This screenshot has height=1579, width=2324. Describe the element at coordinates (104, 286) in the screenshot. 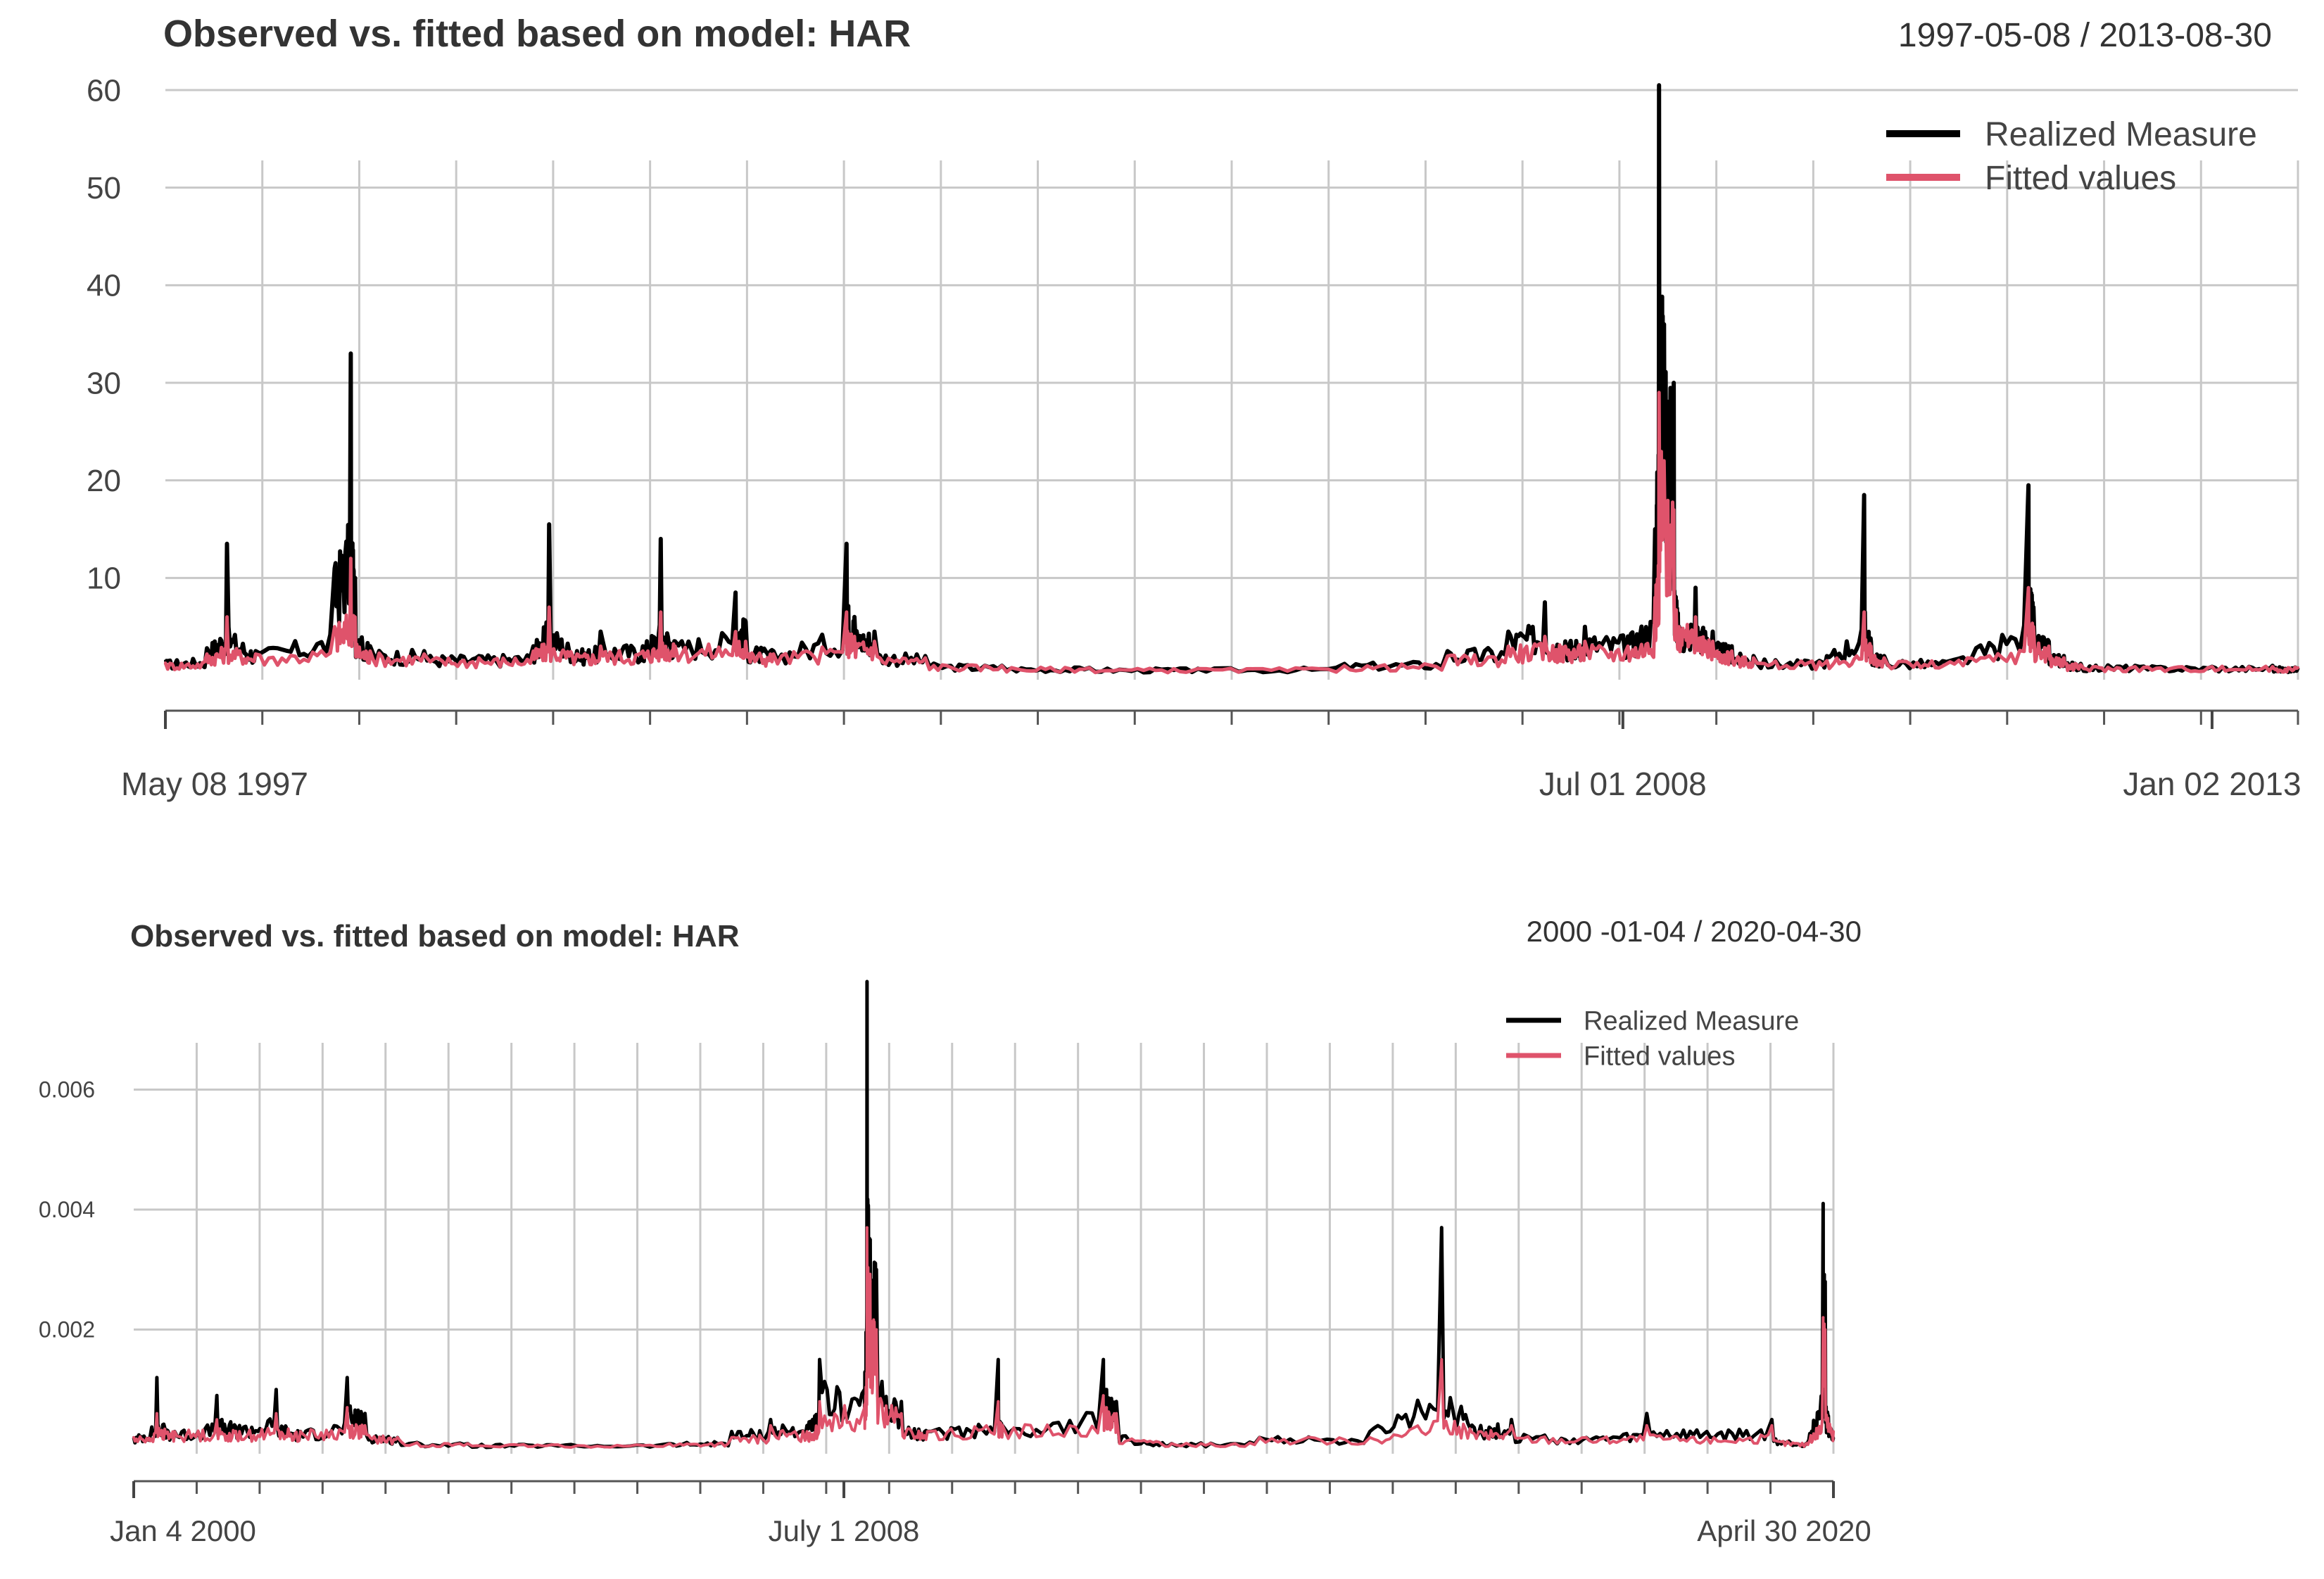

I see `y-tick-label: 40` at that location.